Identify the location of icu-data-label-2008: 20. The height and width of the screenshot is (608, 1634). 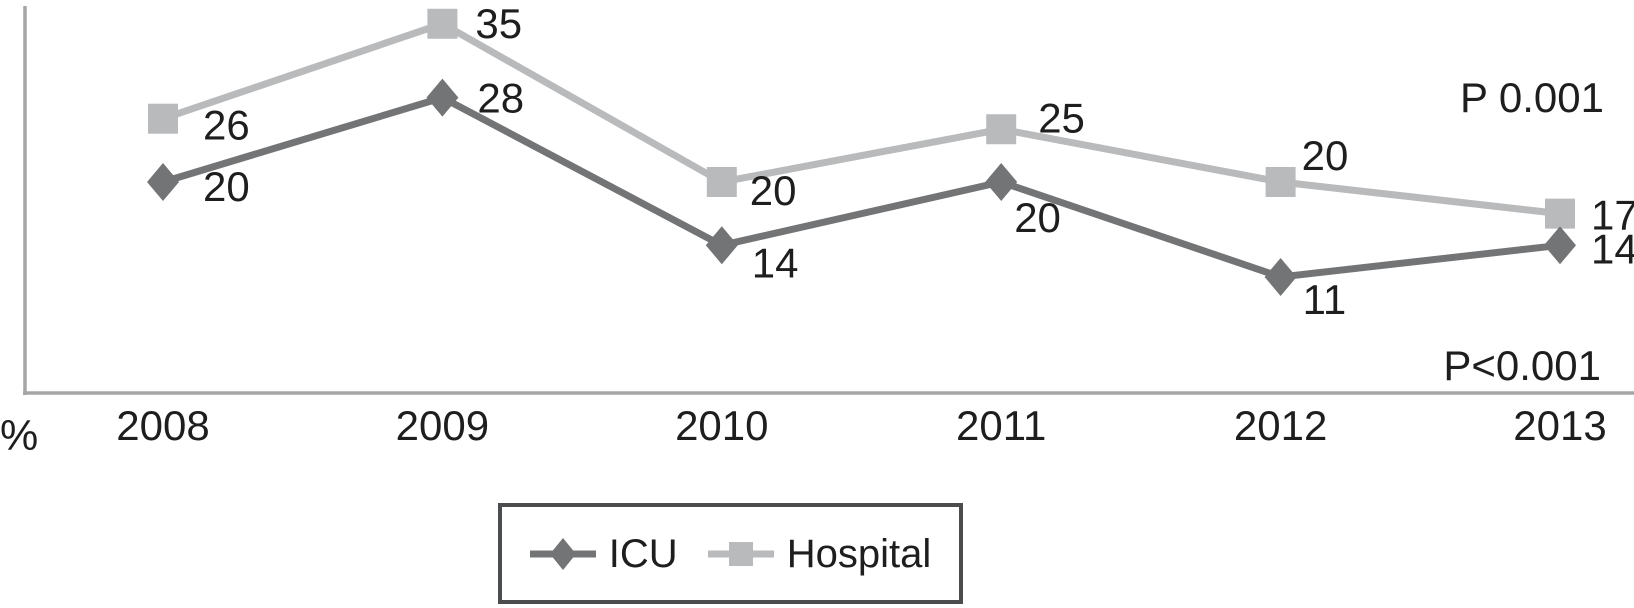
(226, 186).